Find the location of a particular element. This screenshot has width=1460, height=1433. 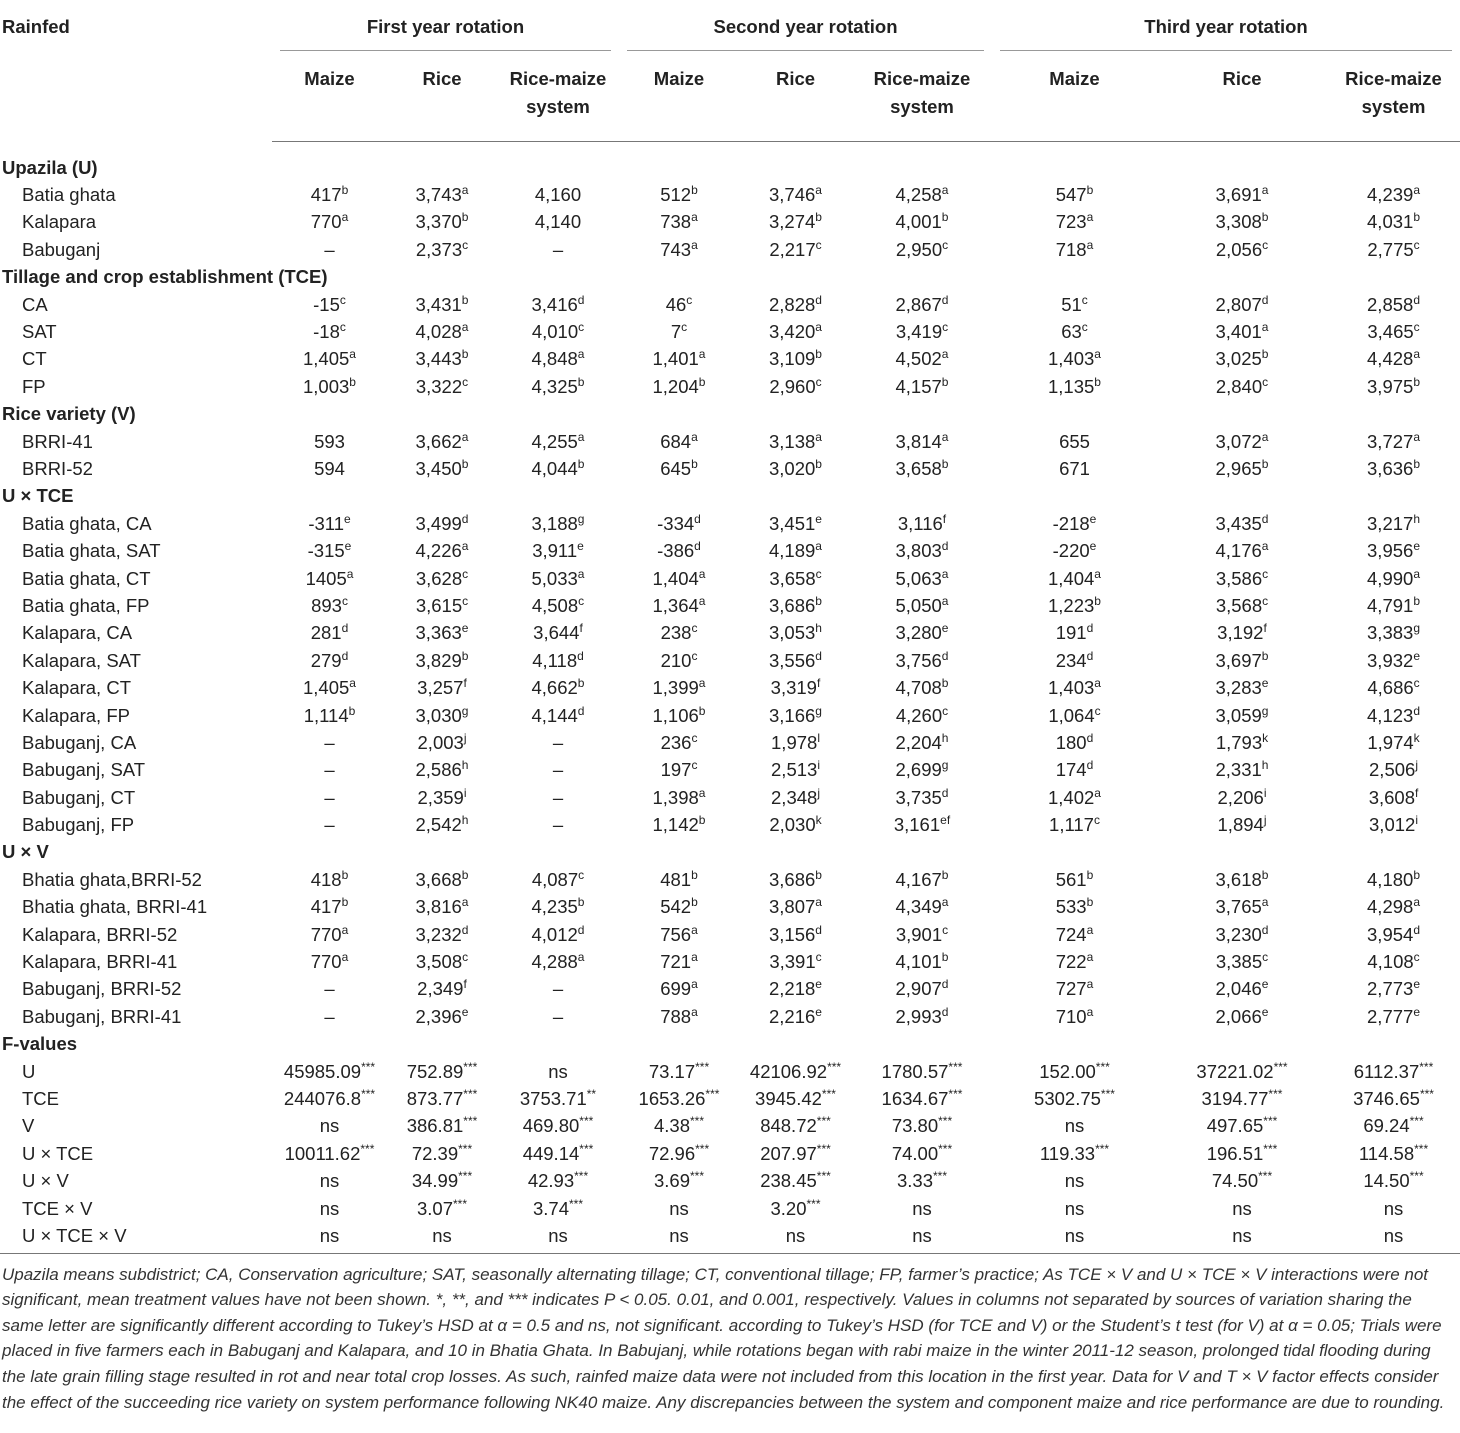

cell-value: 3,658 is located at coordinates (792, 578).